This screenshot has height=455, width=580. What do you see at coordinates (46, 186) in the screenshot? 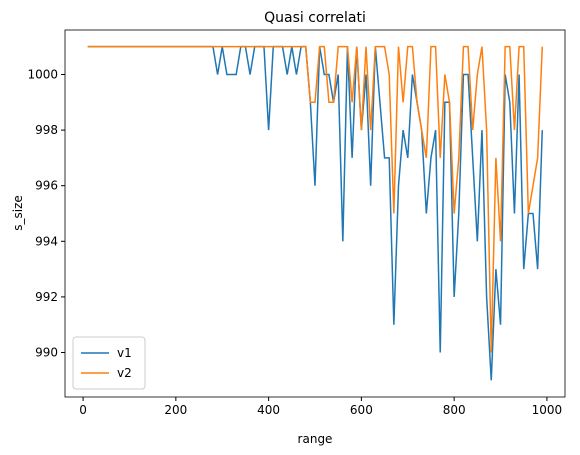
I see `y-tick-label: 996` at bounding box center [46, 186].